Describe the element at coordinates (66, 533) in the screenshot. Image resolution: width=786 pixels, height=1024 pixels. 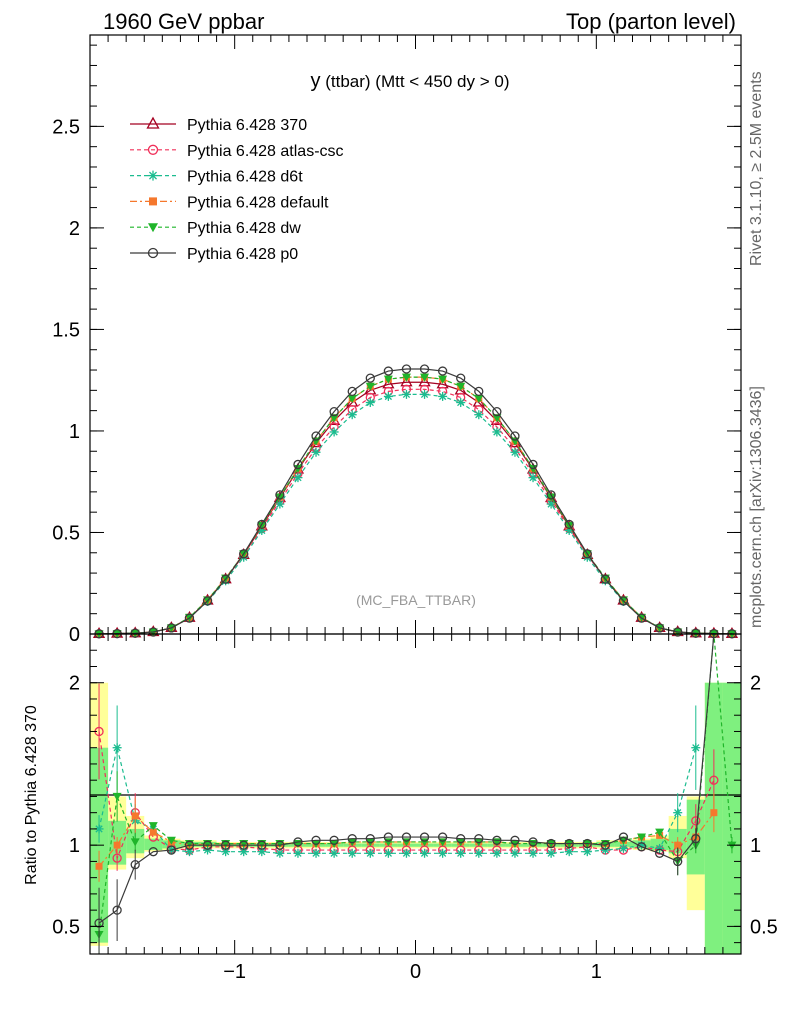
I see `main-y-tick-label: 0.5` at that location.